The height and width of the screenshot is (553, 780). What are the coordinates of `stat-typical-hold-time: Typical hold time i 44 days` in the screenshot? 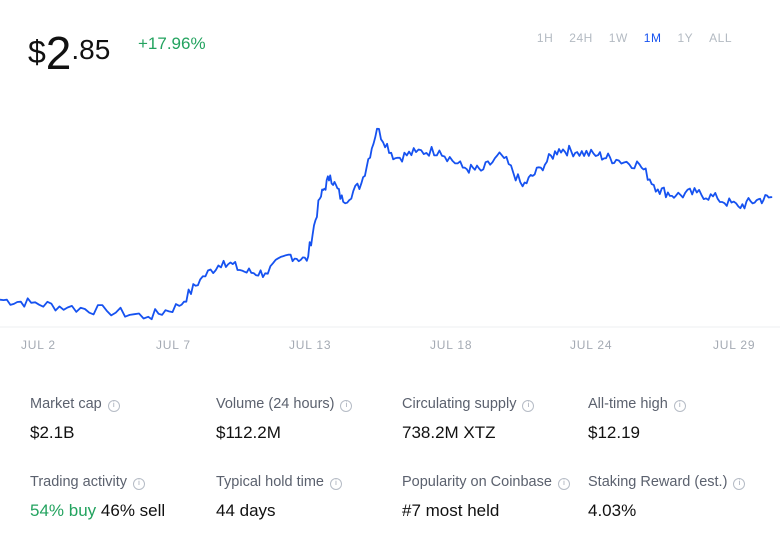 It's located at (306, 497).